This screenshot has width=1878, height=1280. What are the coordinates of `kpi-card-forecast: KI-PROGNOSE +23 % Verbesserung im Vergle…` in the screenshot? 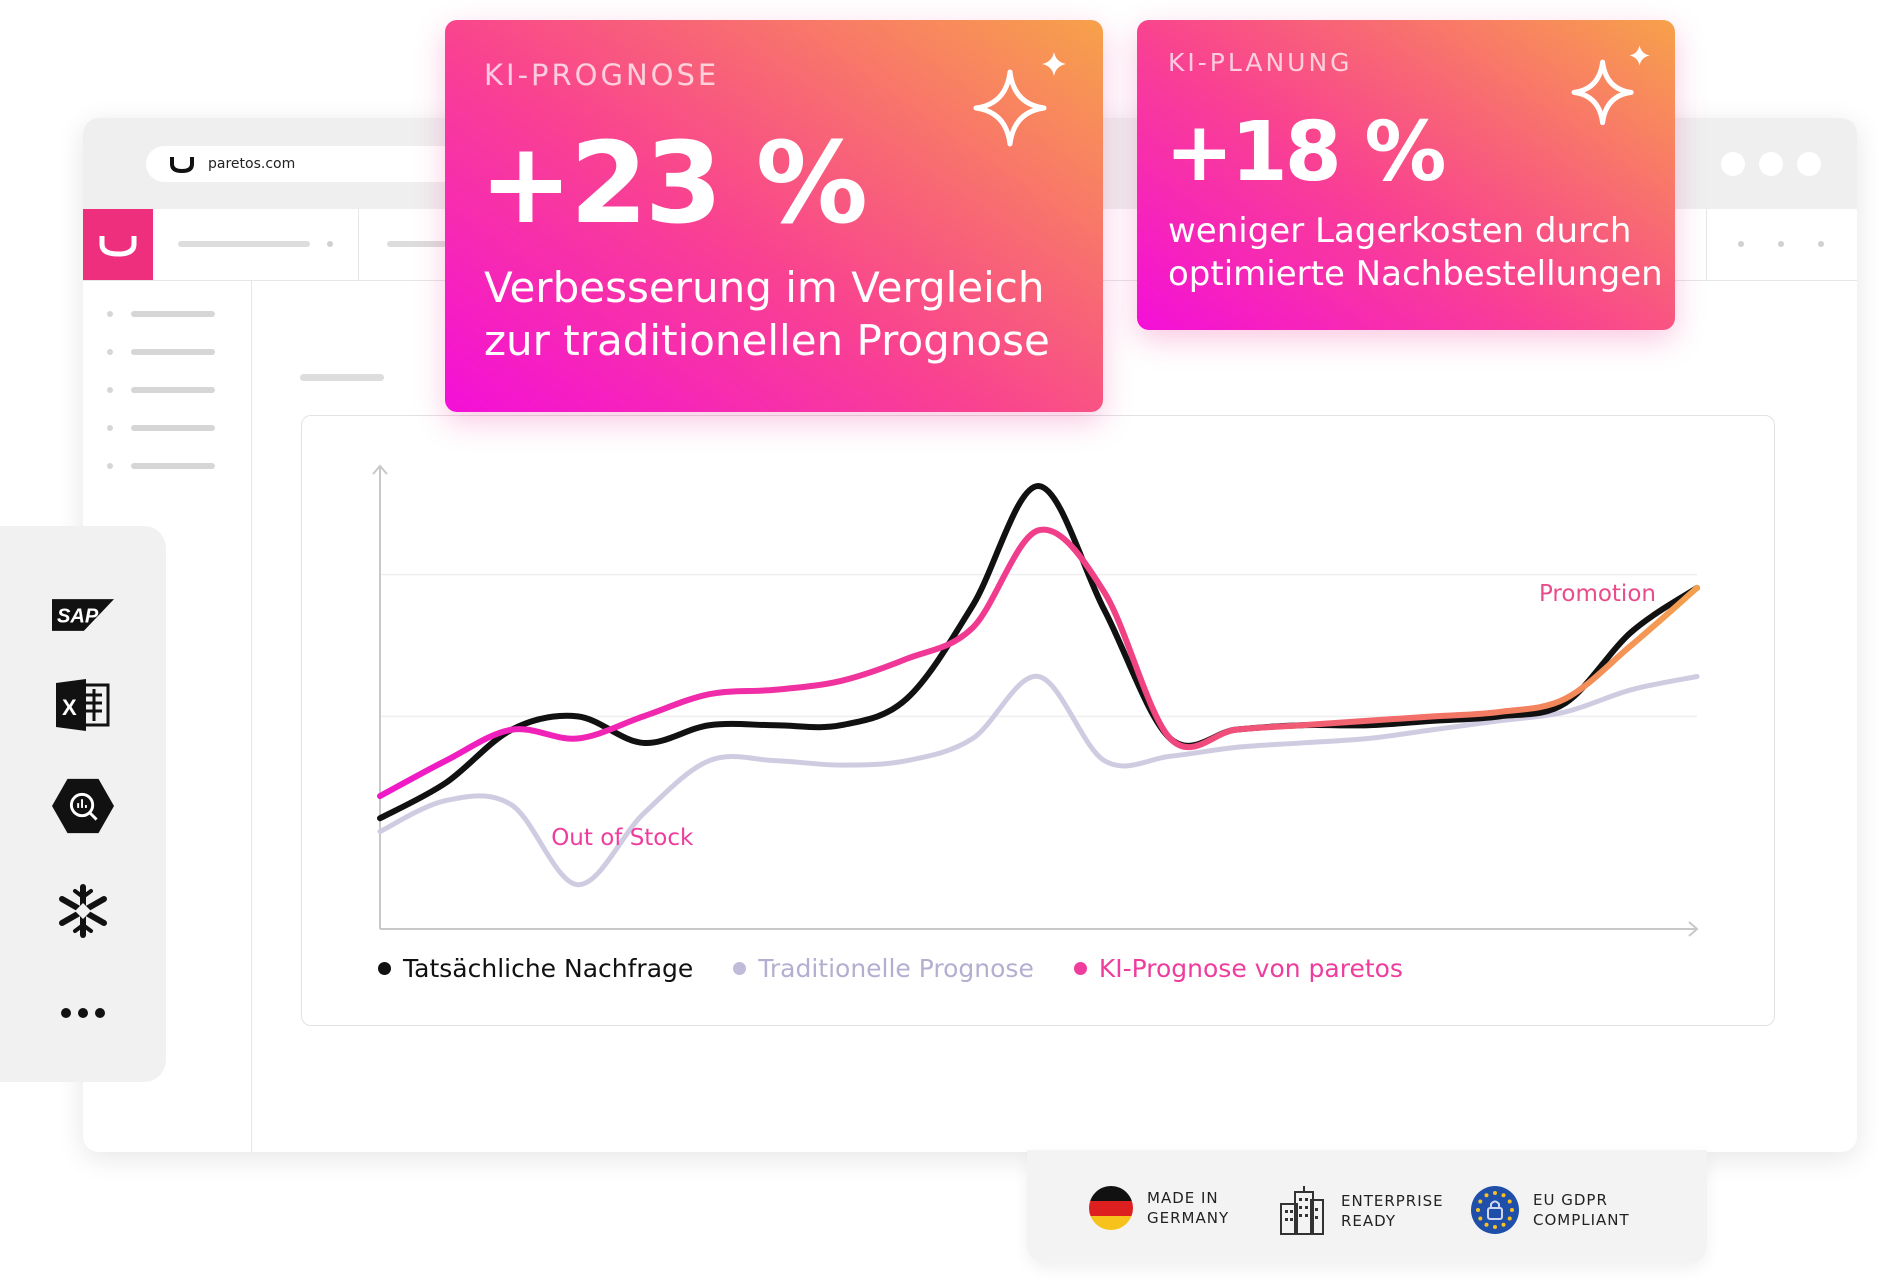 It's located at (774, 216).